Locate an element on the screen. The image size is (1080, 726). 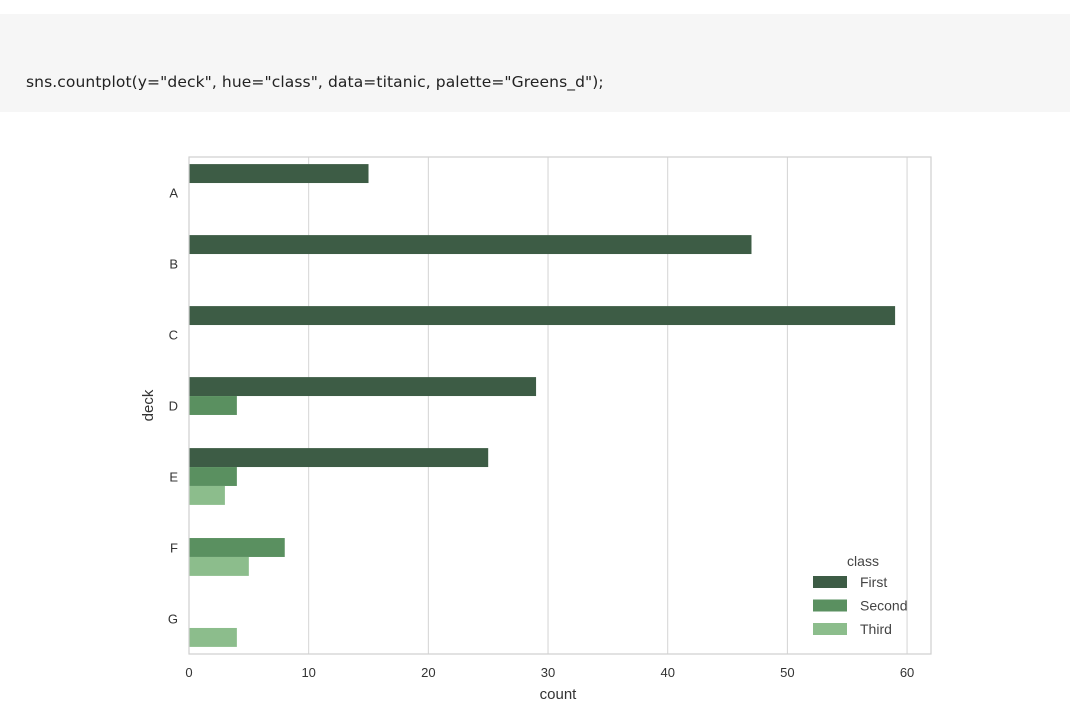
bar-F-second is located at coordinates (237, 547).